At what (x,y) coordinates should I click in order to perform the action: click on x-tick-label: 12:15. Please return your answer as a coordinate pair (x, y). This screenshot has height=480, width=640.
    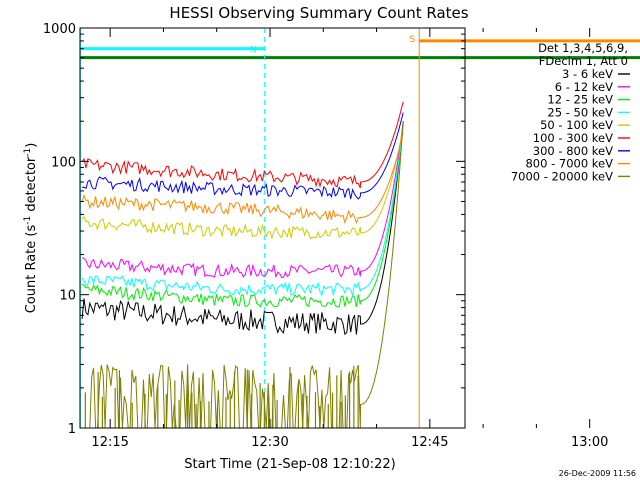
    Looking at the image, I should click on (109, 442).